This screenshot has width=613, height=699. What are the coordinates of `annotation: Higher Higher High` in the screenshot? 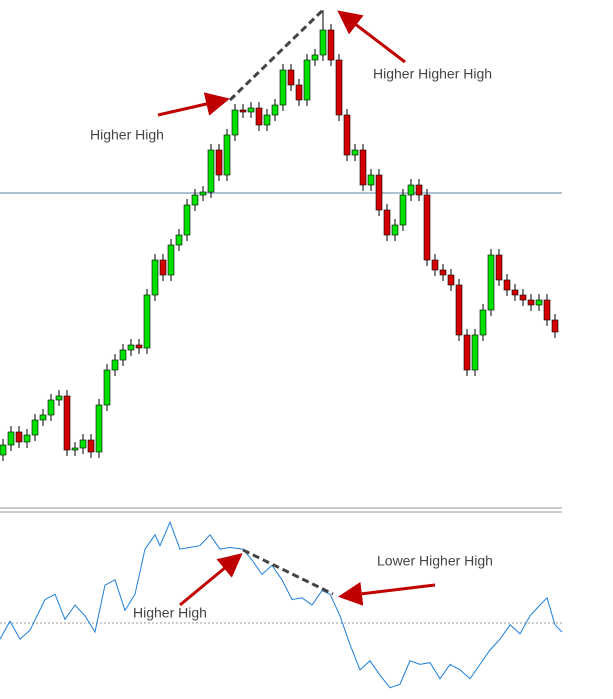 It's located at (432, 74).